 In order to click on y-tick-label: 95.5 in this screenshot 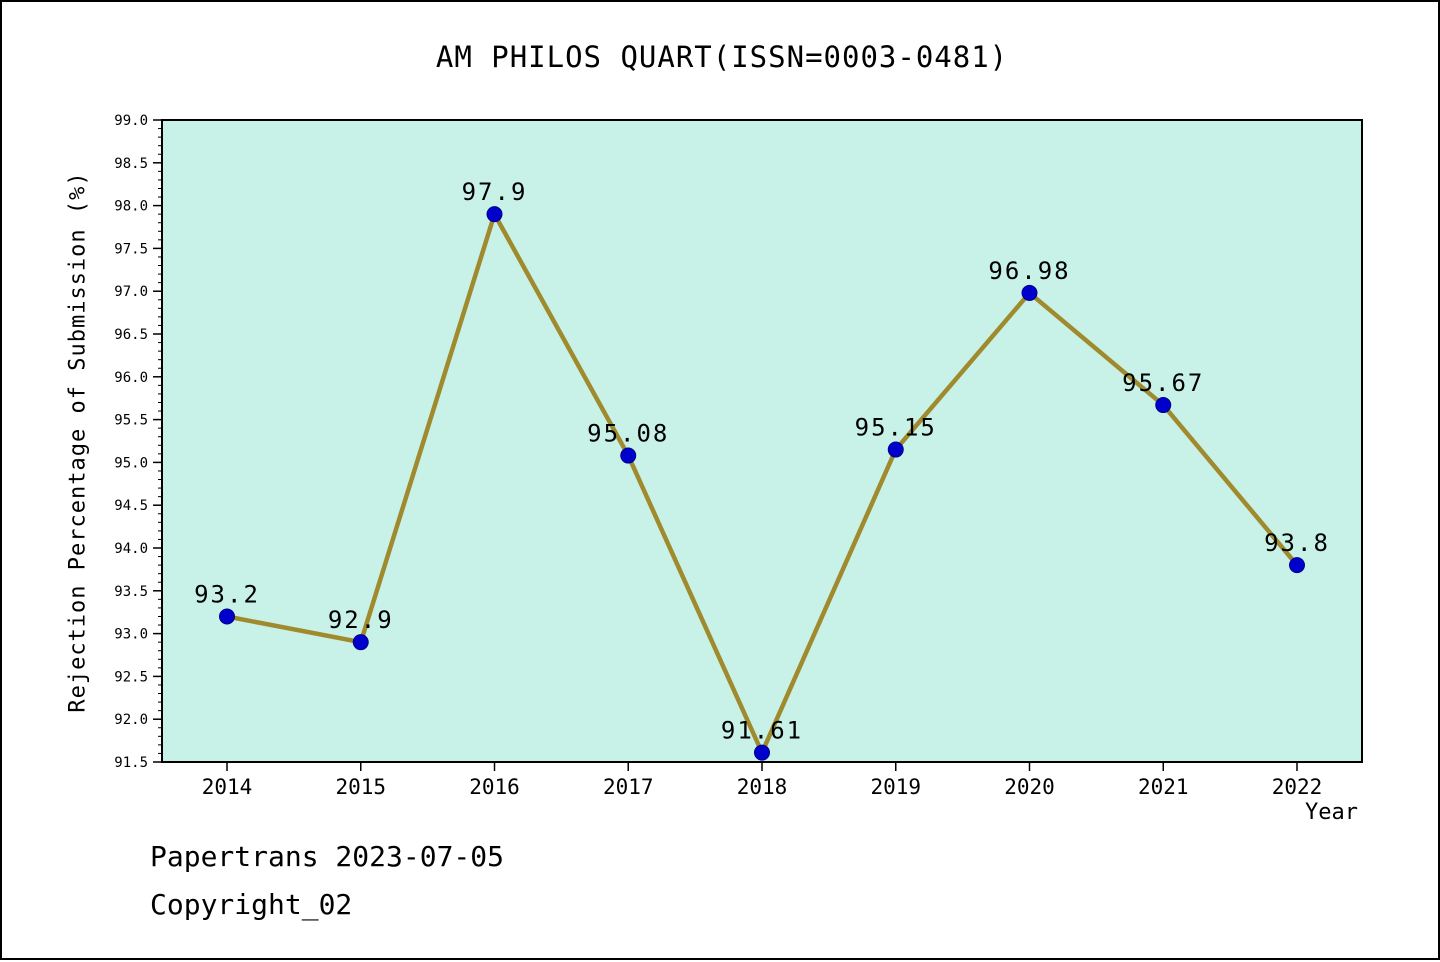, I will do `click(131, 421)`.